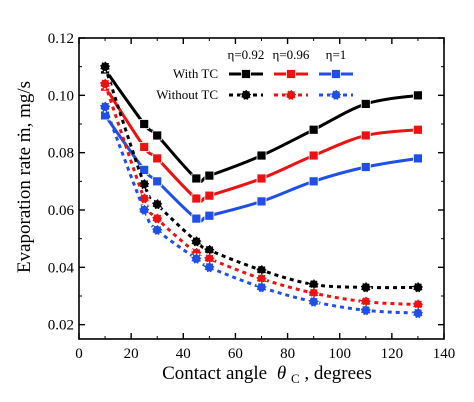  What do you see at coordinates (61, 39) in the screenshot?
I see `y-tick-label: 0.12` at bounding box center [61, 39].